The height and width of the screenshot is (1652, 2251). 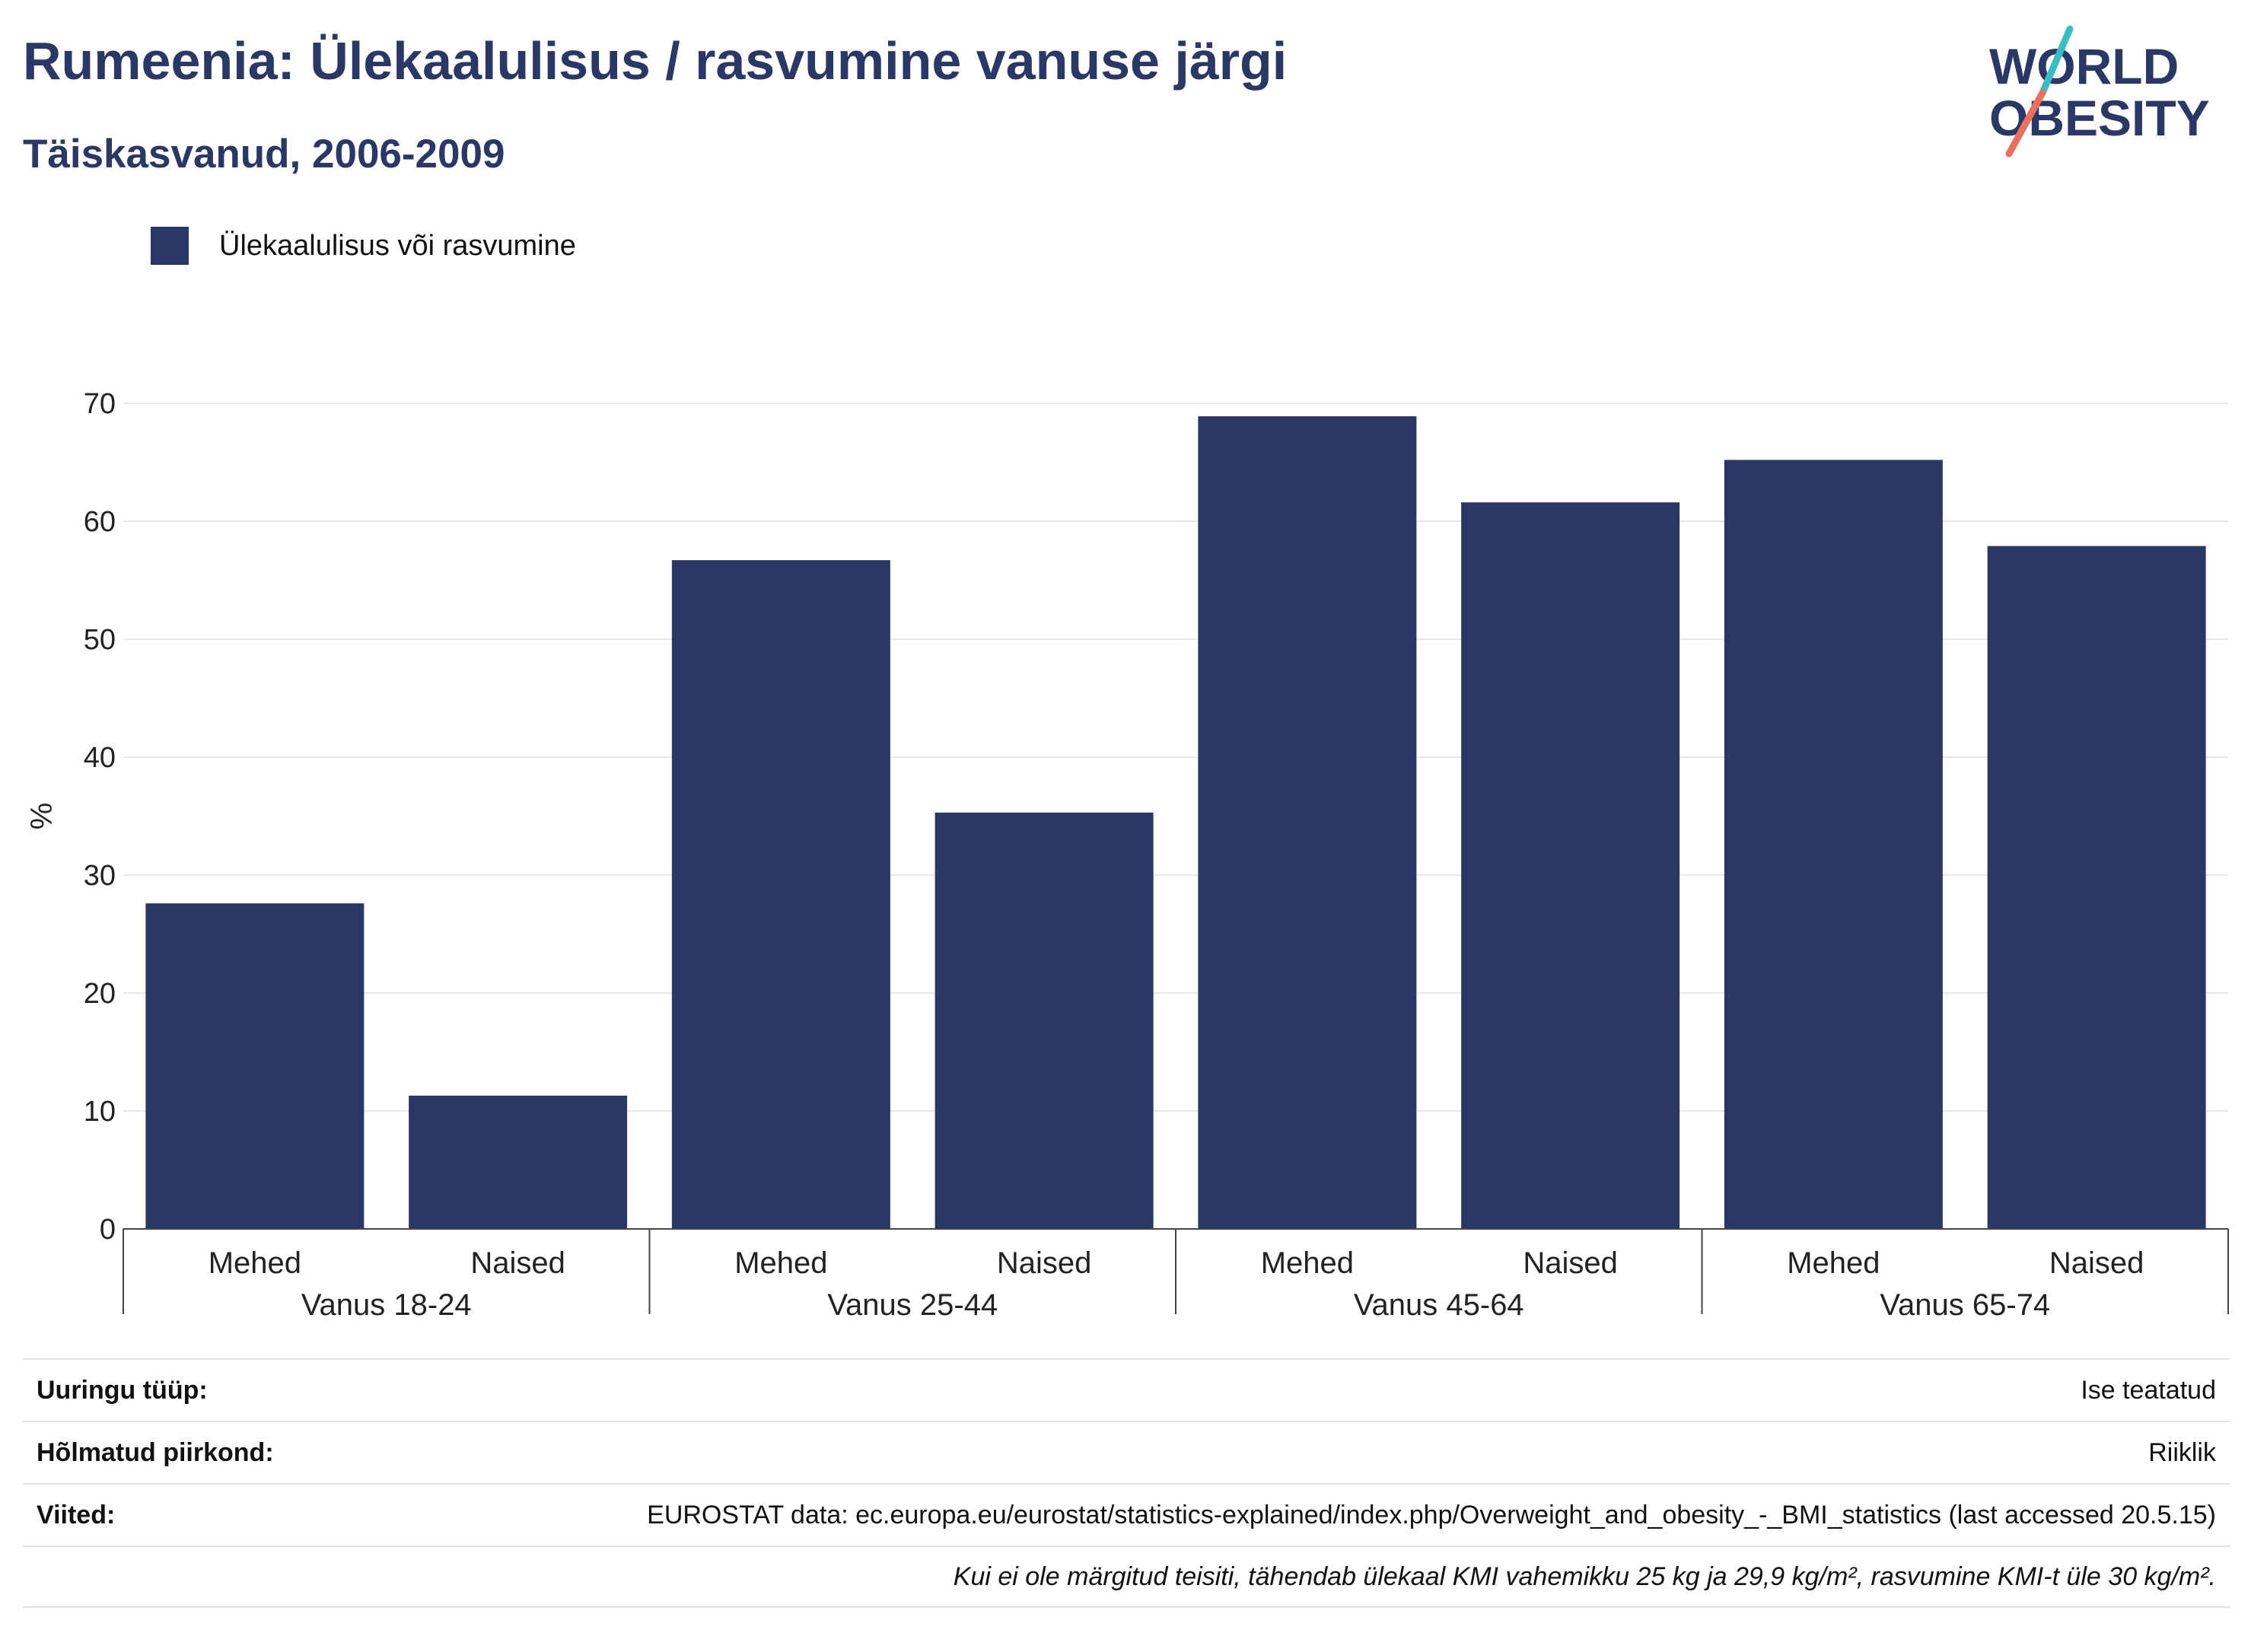 What do you see at coordinates (264, 154) in the screenshot?
I see `chart-subtitle: Täiskasvanud, 2006-2009` at bounding box center [264, 154].